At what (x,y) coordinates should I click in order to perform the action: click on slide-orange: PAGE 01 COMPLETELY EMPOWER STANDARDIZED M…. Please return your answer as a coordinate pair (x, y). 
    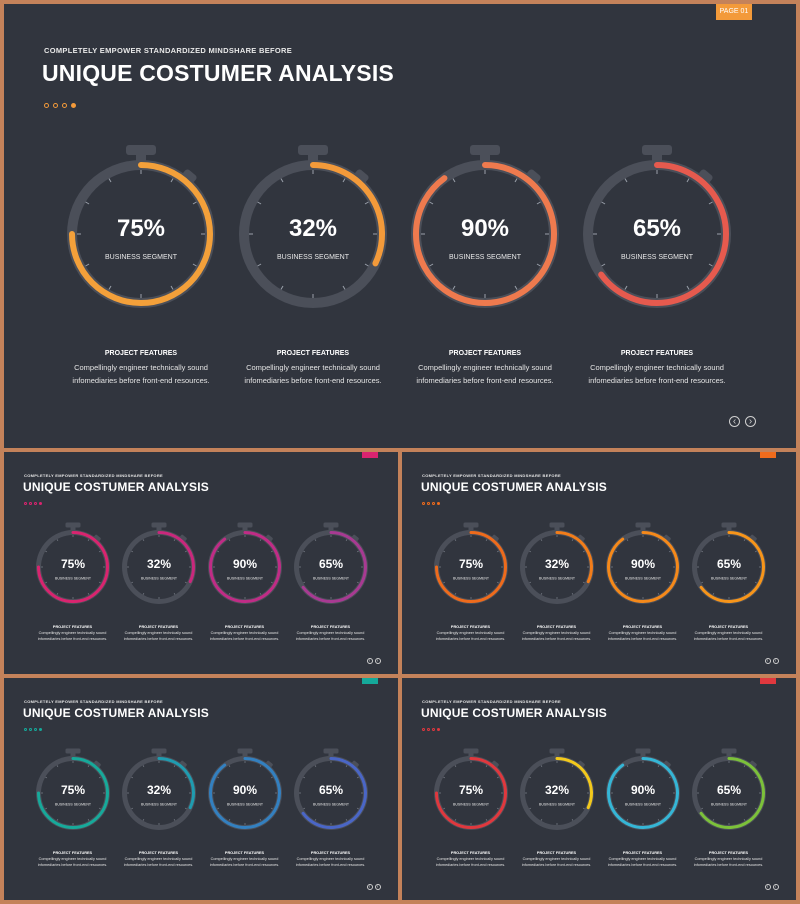
    Looking at the image, I should click on (599, 563).